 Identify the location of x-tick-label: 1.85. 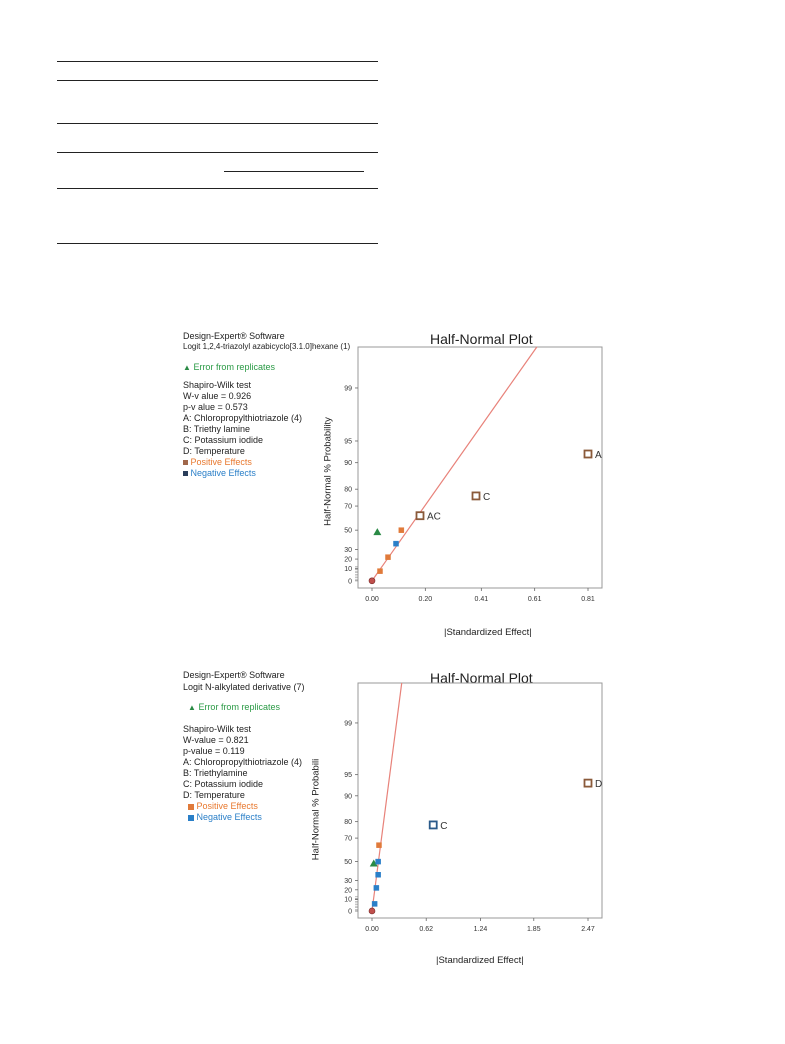
(534, 929).